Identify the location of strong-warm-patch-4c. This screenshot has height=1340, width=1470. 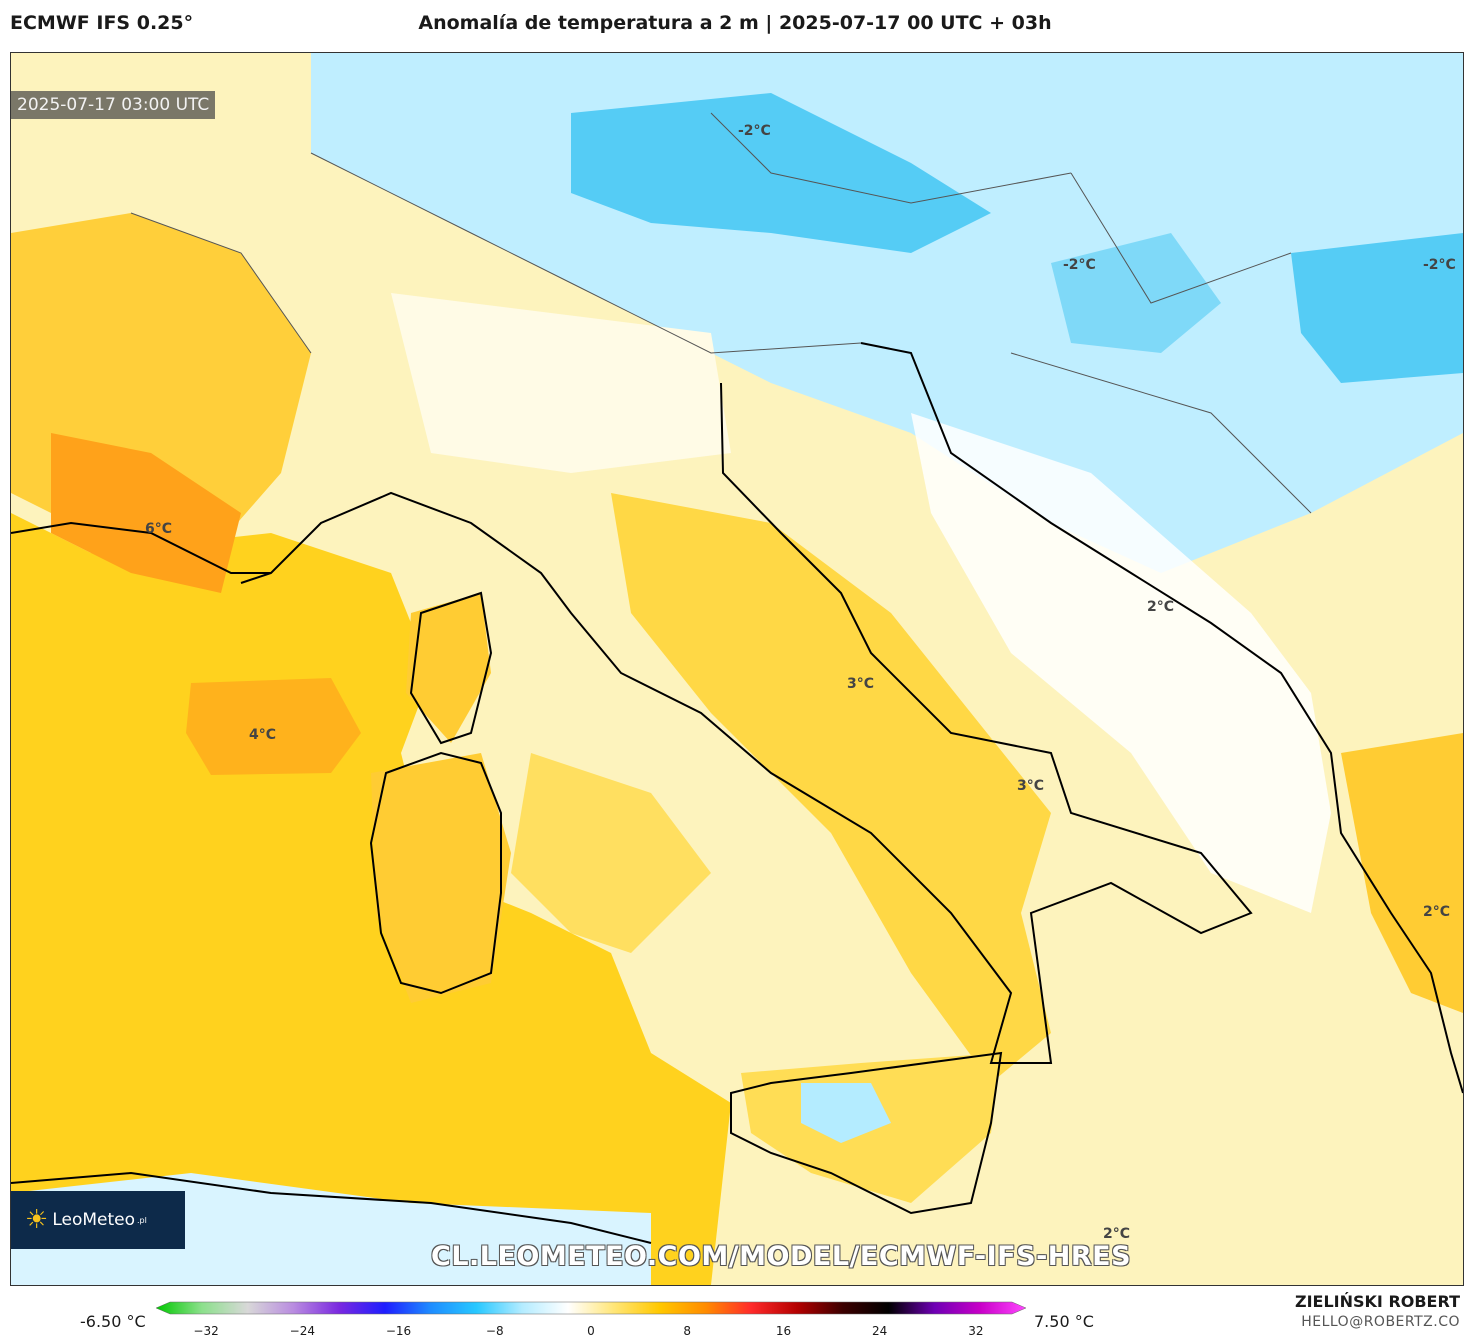
(273, 726).